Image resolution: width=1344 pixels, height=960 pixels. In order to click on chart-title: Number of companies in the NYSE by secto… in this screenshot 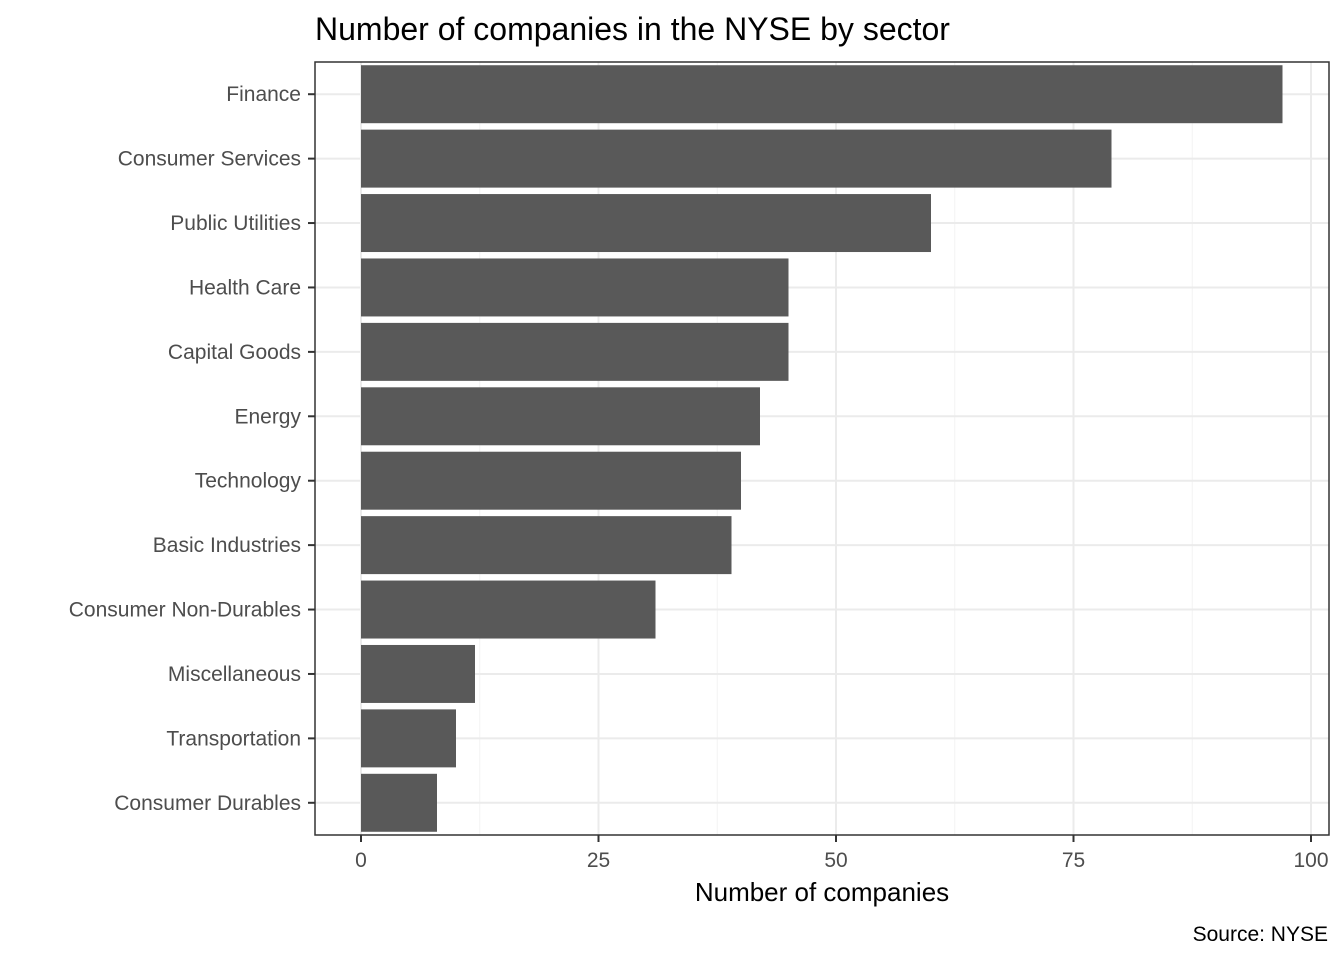, I will do `click(632, 29)`.